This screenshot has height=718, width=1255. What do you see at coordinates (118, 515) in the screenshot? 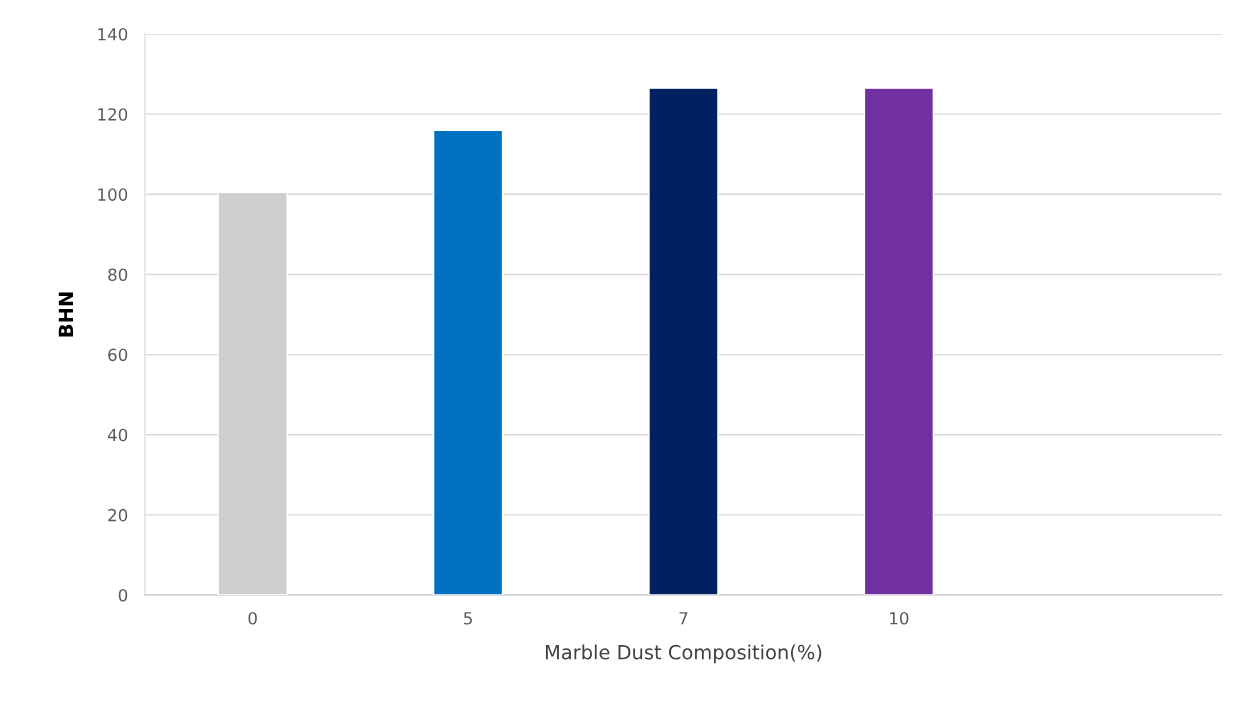
I see `y-tick-label: 20` at bounding box center [118, 515].